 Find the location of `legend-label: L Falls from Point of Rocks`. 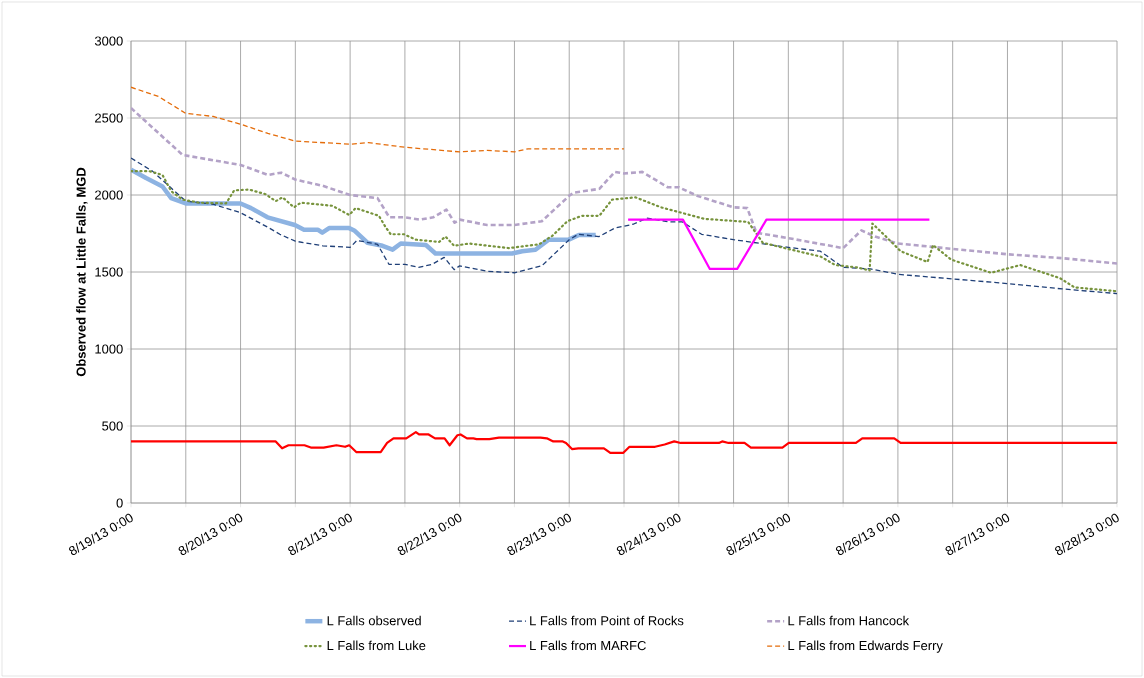

legend-label: L Falls from Point of Rocks is located at coordinates (607, 620).